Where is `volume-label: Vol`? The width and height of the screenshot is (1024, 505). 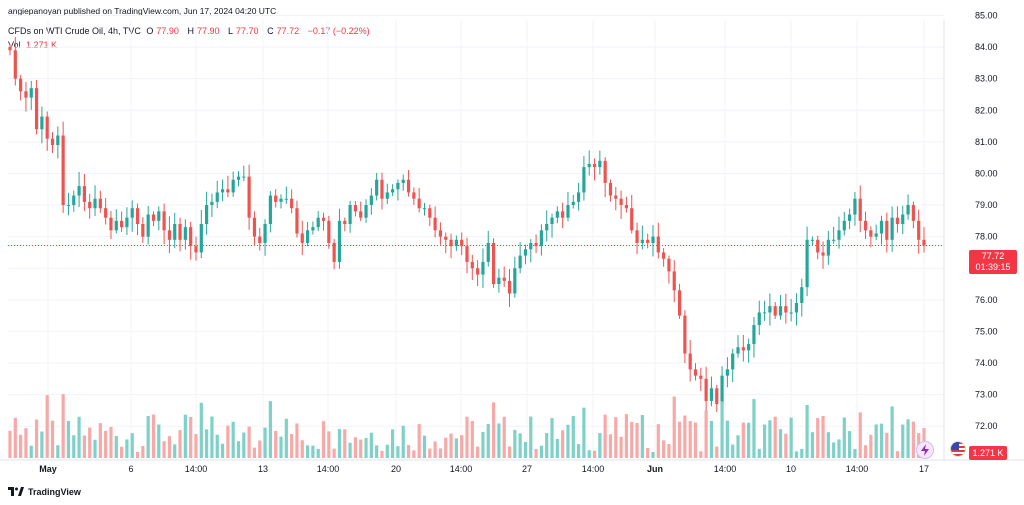
volume-label: Vol is located at coordinates (14, 45).